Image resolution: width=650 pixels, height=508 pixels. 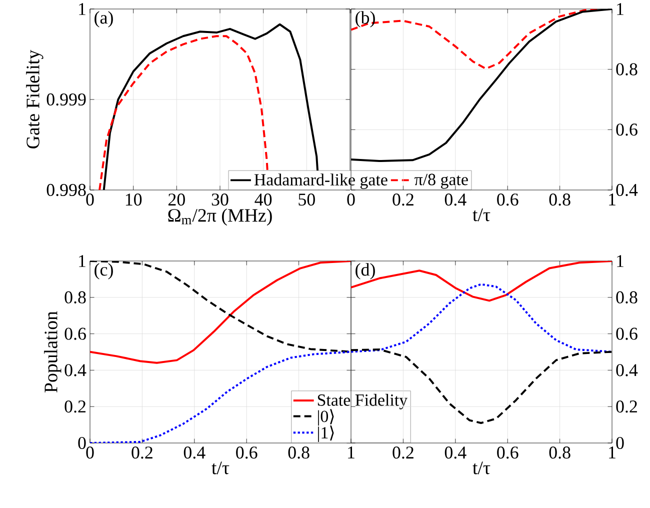 I want to click on y-tick-label: 0.999, so click(x=66, y=99).